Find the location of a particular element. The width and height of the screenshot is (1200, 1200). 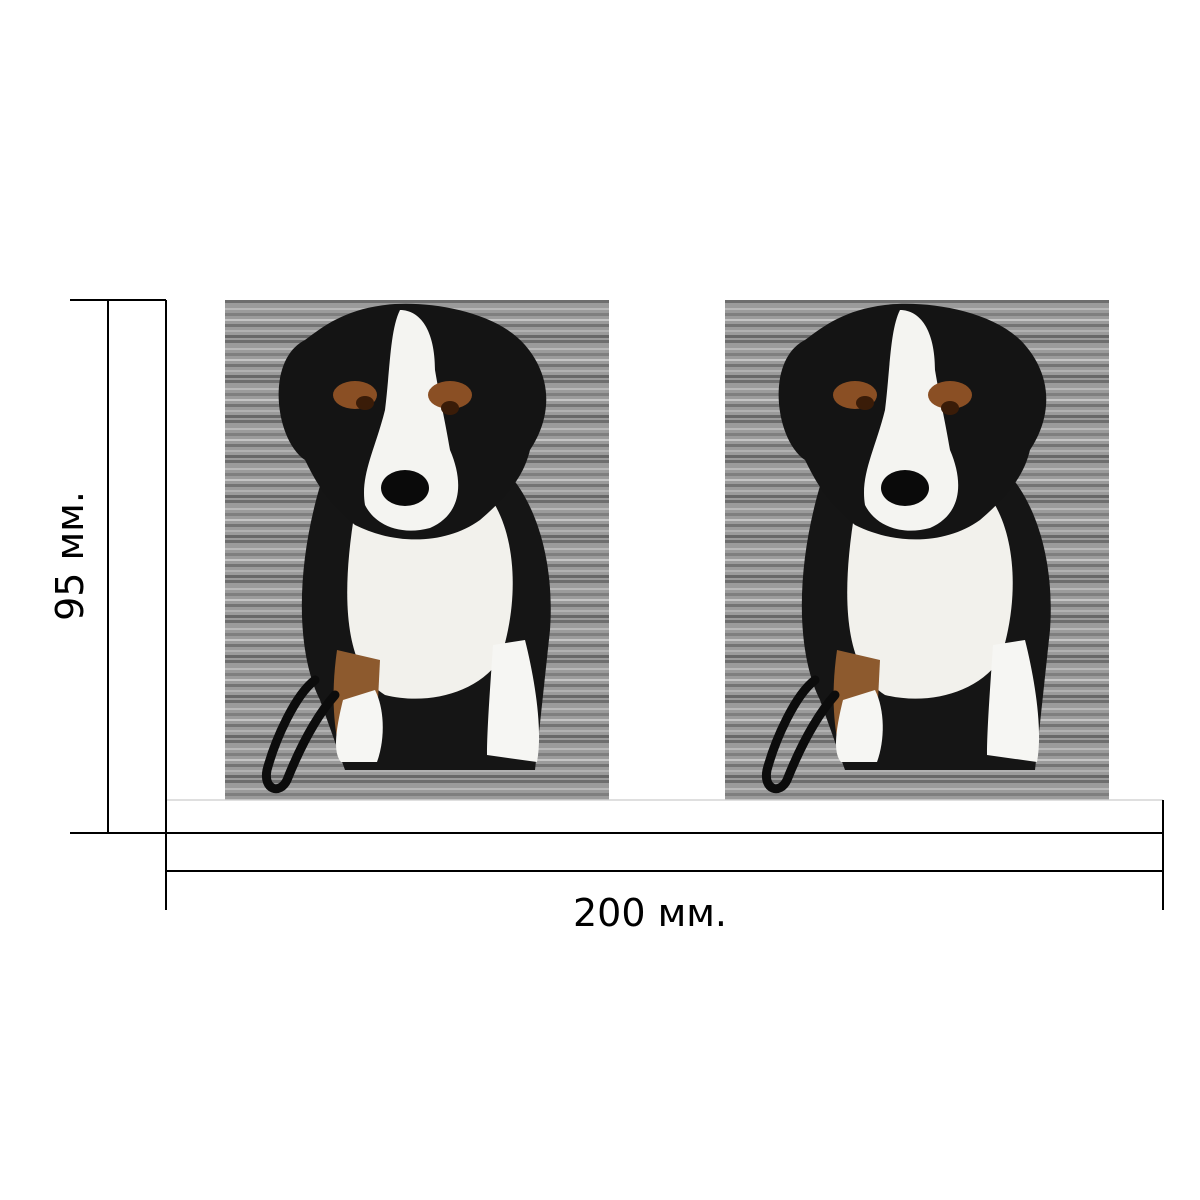

dog-photo-left is located at coordinates (417, 550).